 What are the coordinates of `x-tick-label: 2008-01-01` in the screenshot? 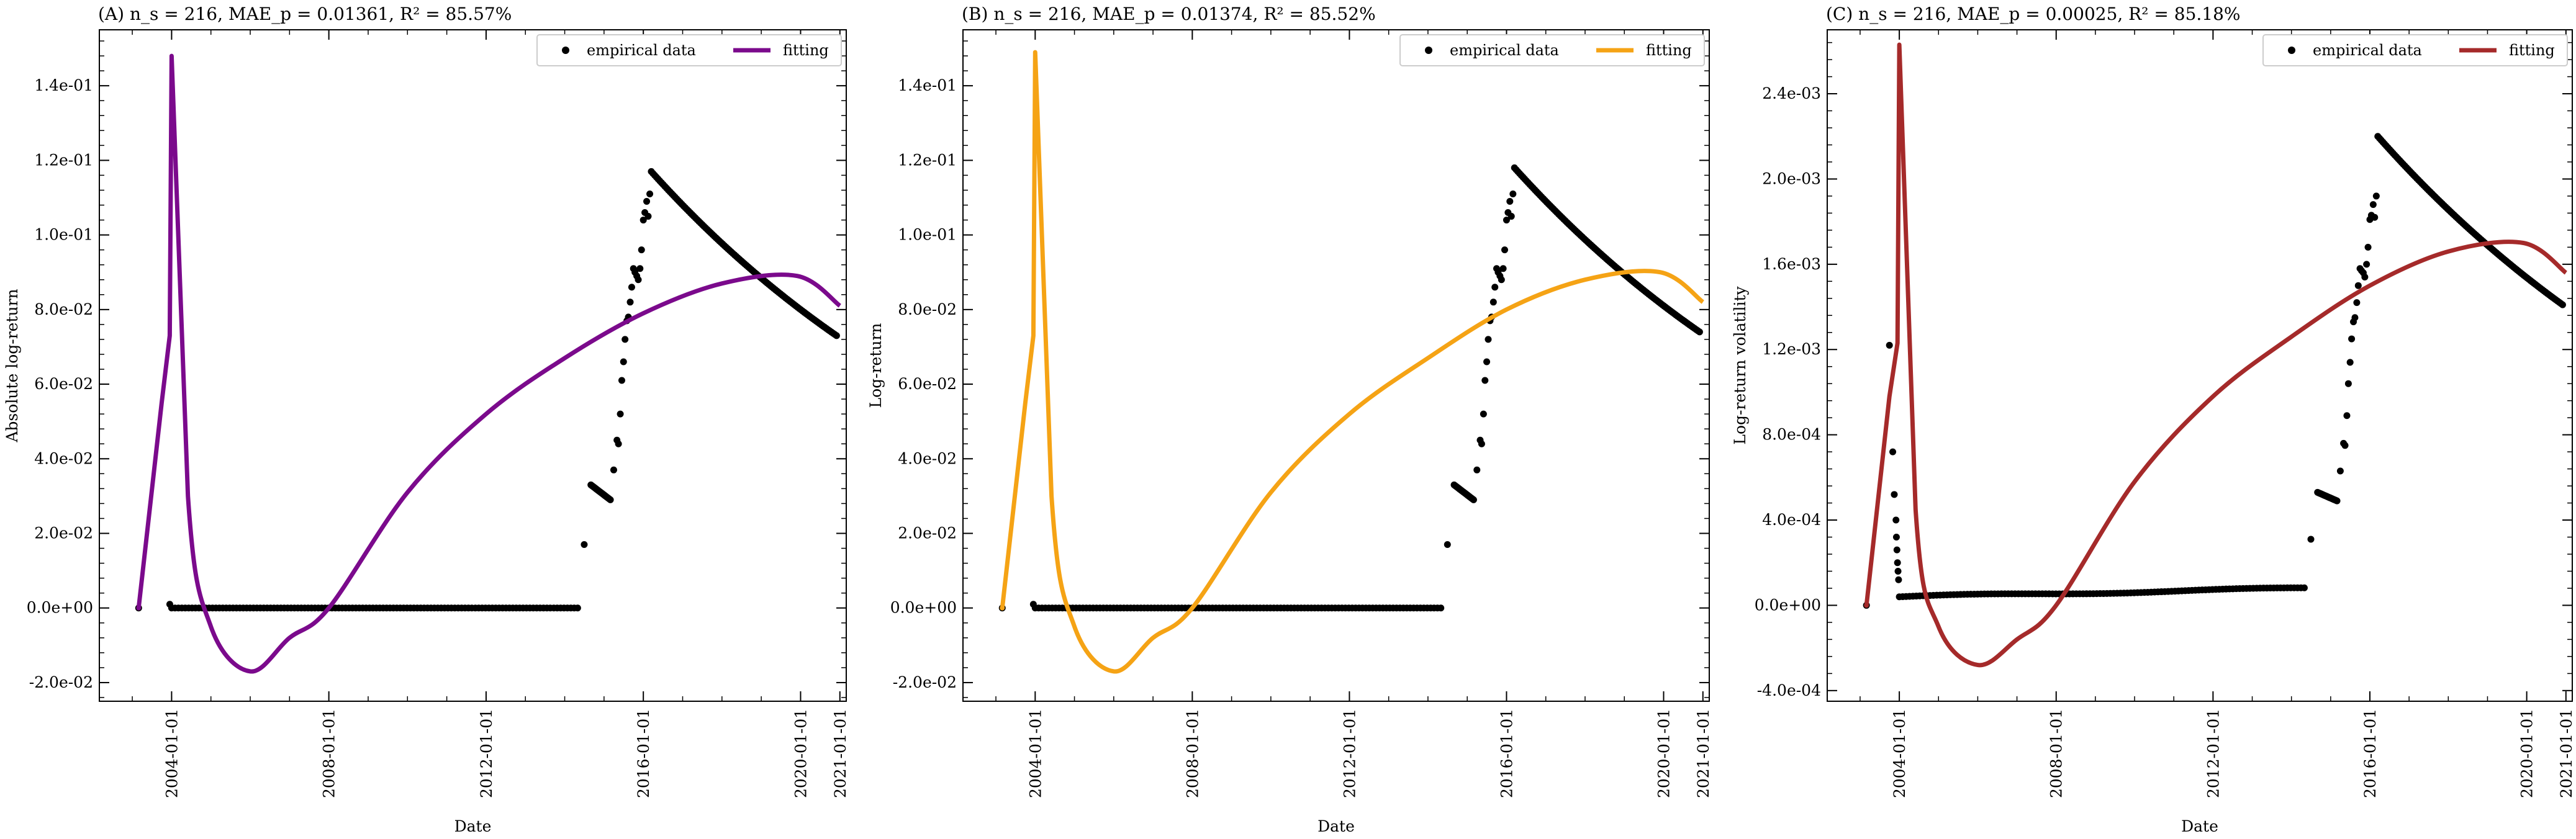 It's located at (329, 754).